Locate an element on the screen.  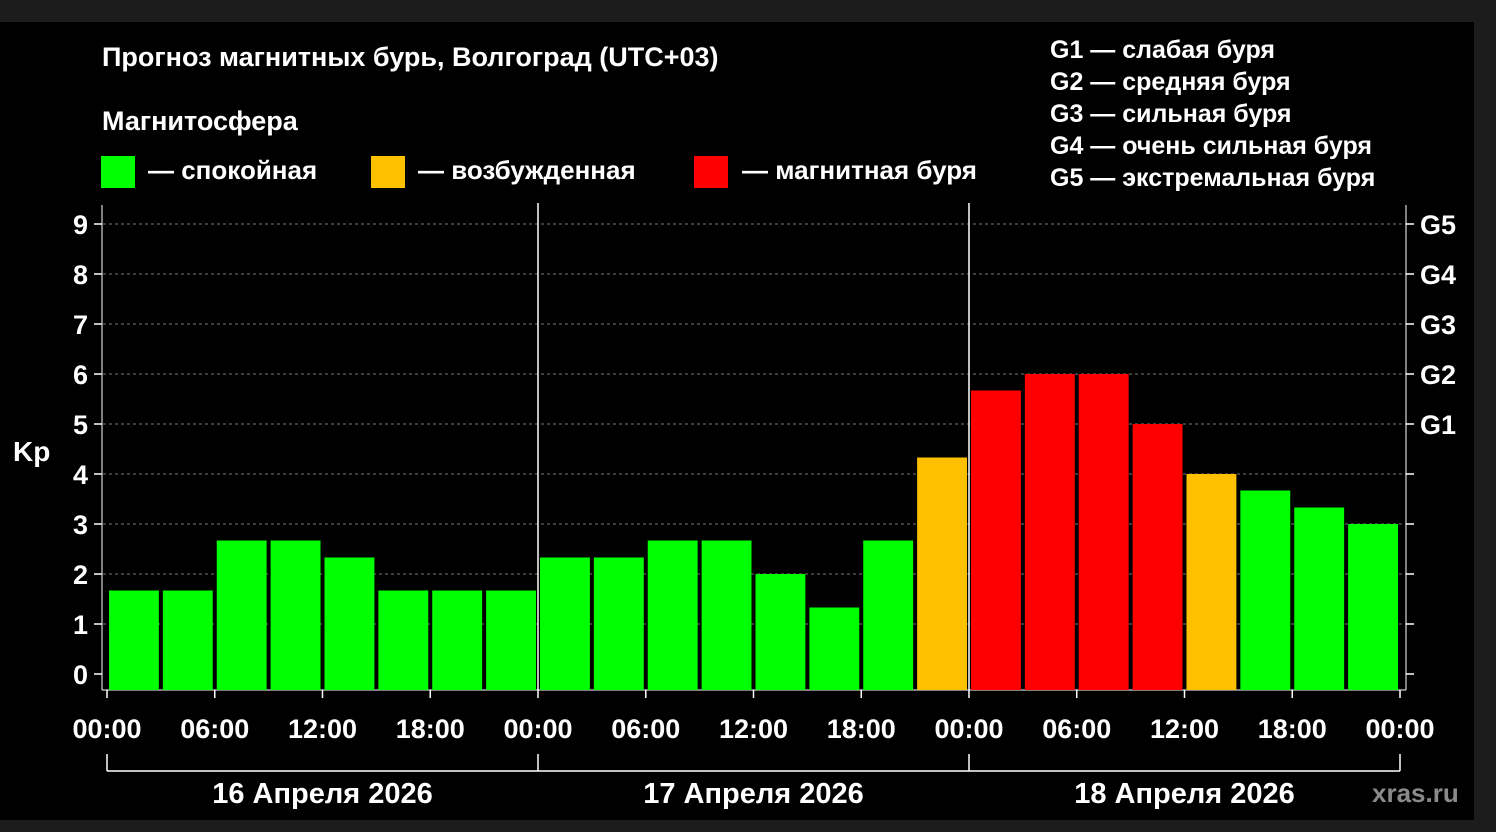
legend-label-excited: — возбужденная is located at coordinates (527, 170).